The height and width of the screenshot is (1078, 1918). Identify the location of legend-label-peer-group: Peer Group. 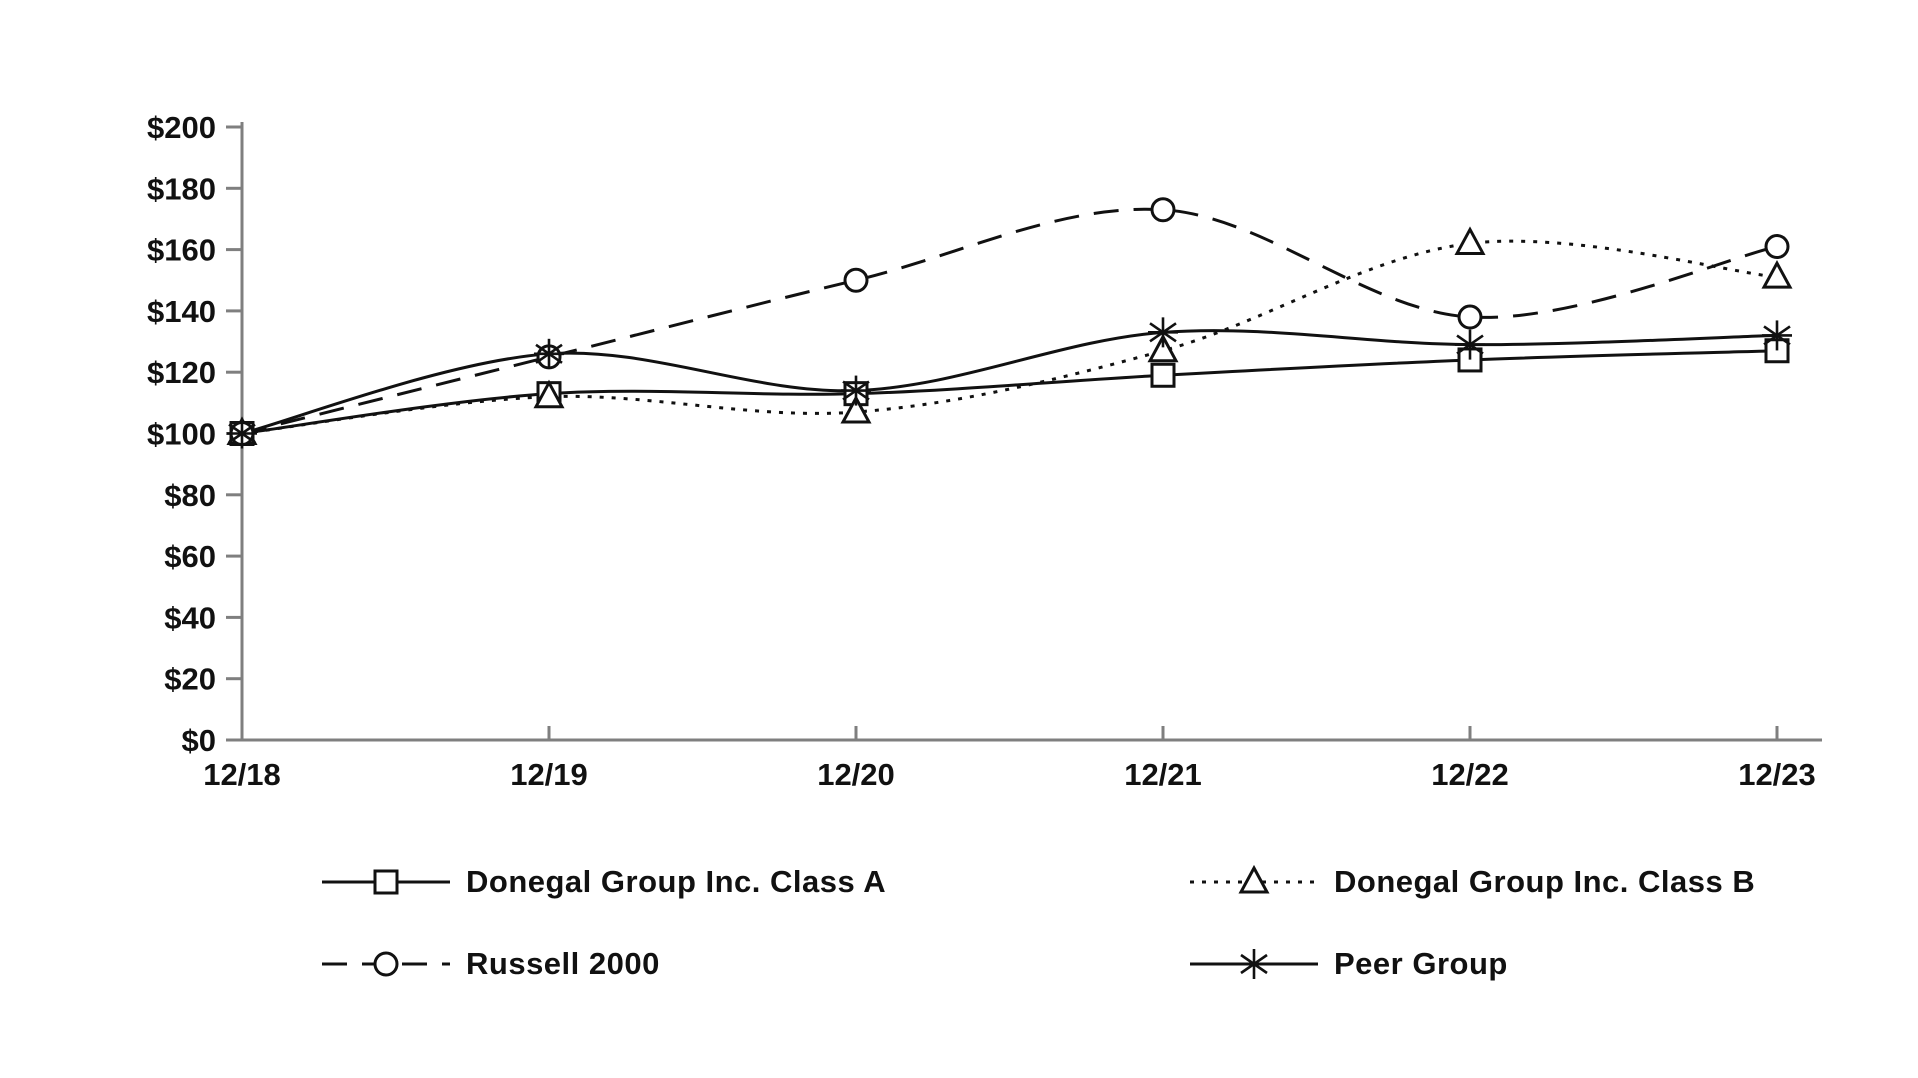
(1421, 963).